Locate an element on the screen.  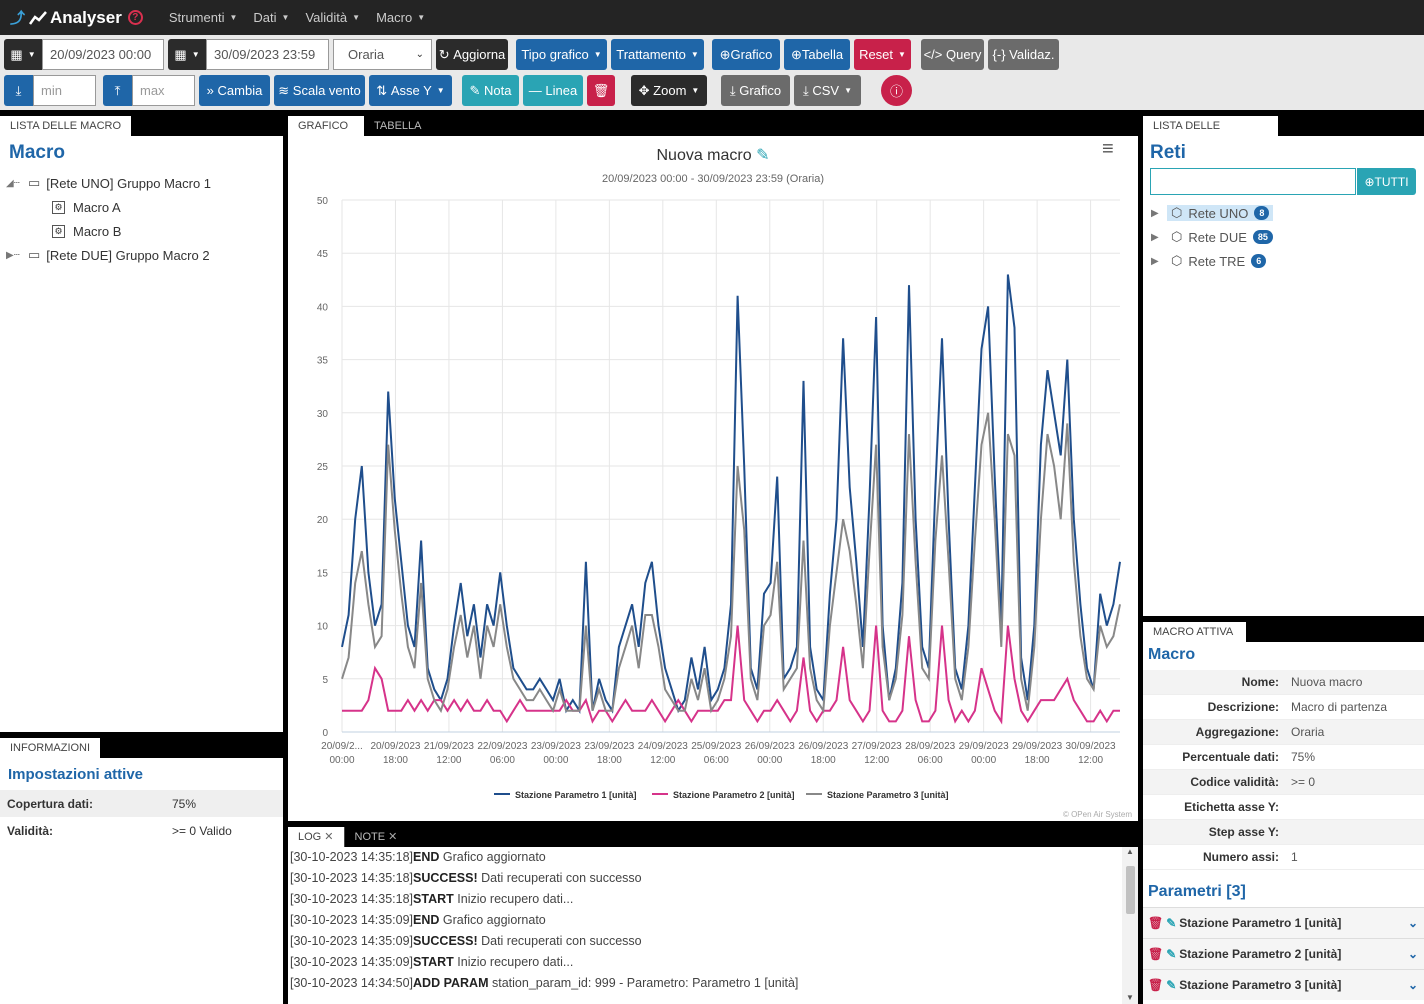
refresh-button: ↻ Aggiorna is located at coordinates (472, 54).